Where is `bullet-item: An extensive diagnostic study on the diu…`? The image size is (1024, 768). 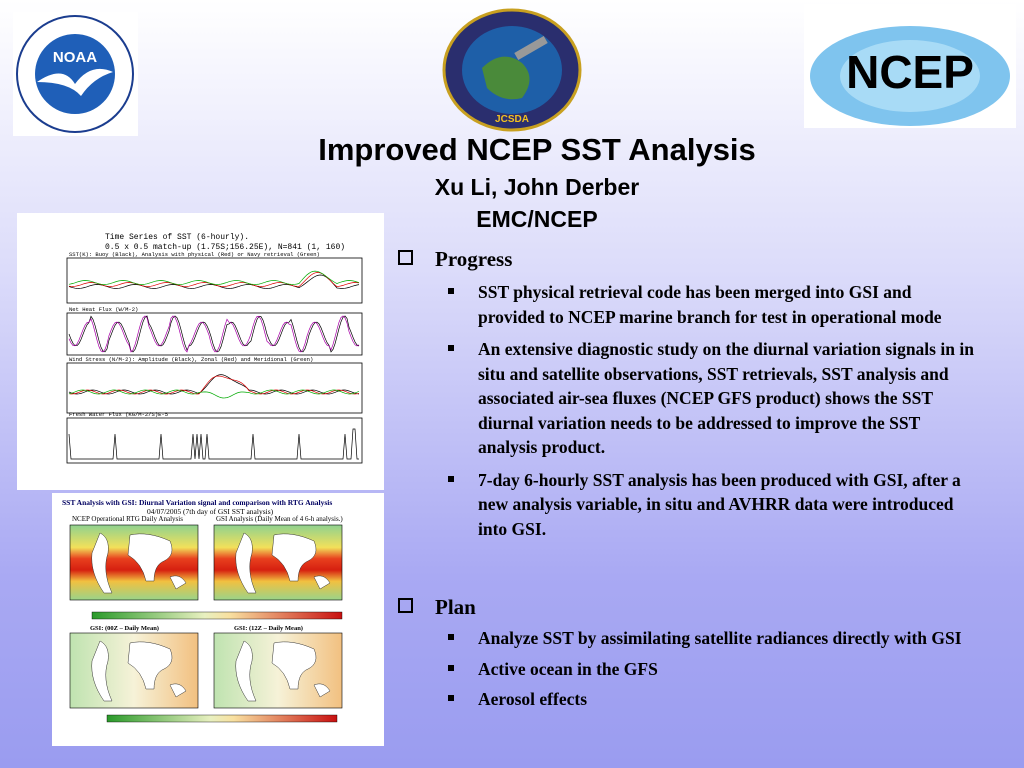 bullet-item: An extensive diagnostic study on the diu… is located at coordinates (713, 398).